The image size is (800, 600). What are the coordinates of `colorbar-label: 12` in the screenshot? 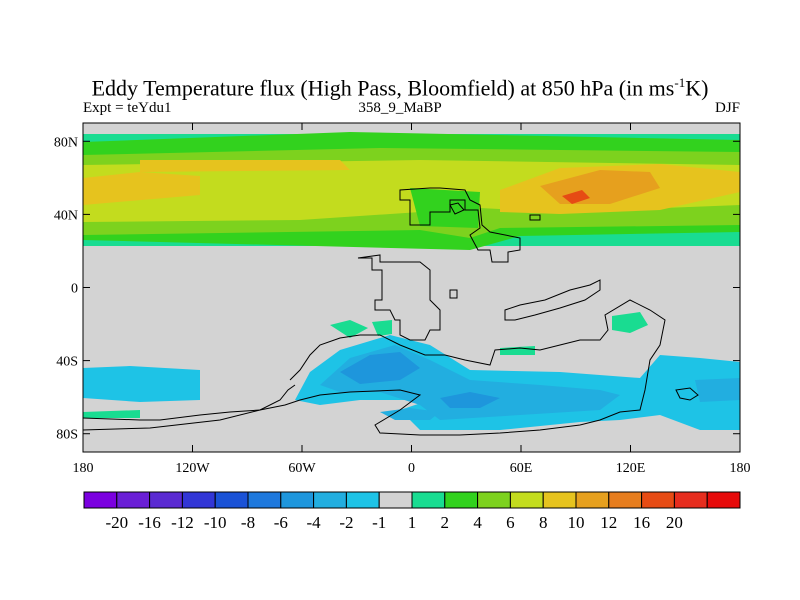 It's located at (608, 522).